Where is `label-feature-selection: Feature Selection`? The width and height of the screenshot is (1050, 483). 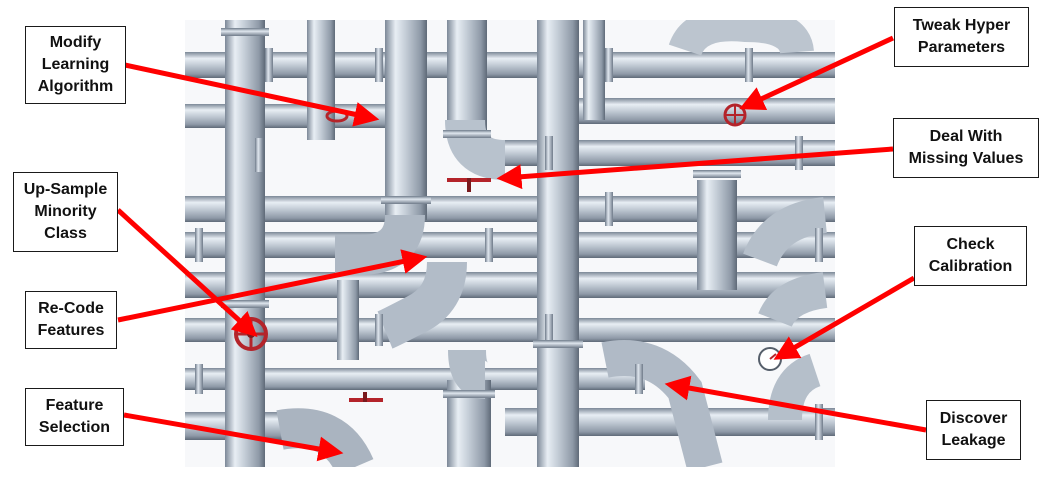 label-feature-selection: Feature Selection is located at coordinates (74, 417).